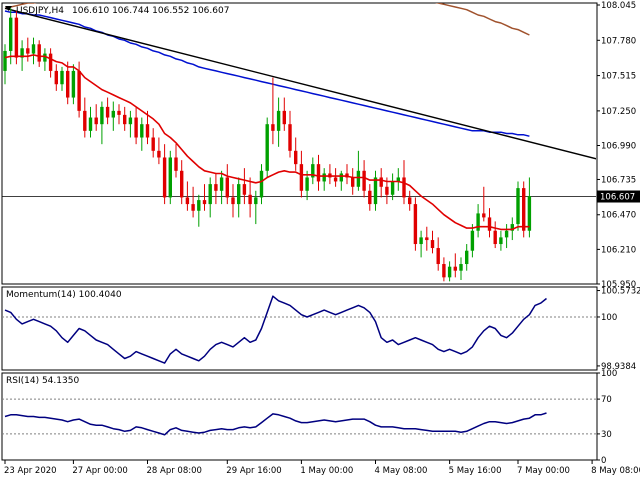 This screenshot has width=640, height=480. Describe the element at coordinates (606, 435) in the screenshot. I see `rsi-axis-tick-label: 30` at that location.